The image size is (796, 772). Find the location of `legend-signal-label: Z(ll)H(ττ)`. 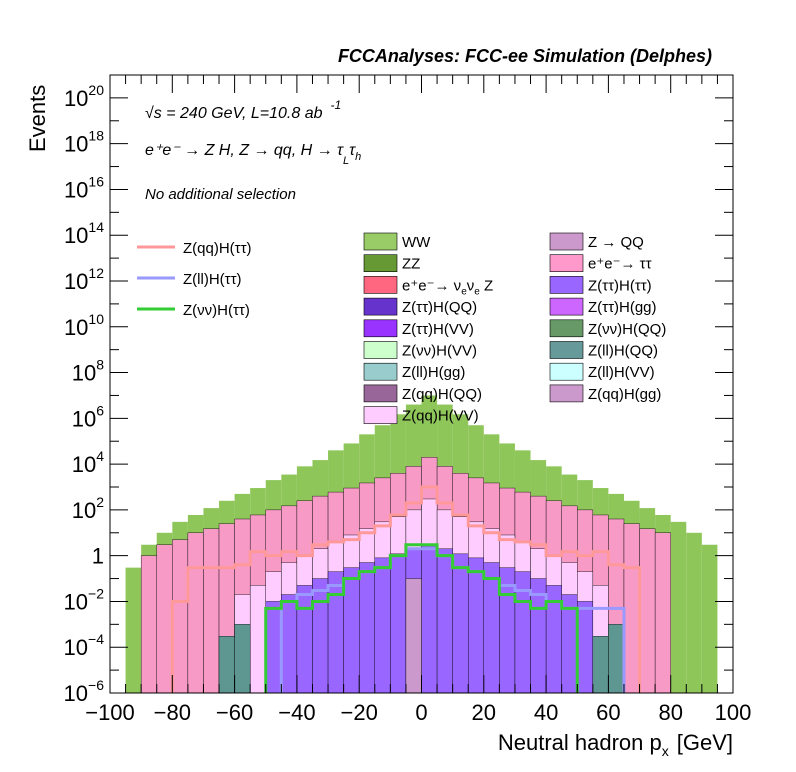

legend-signal-label: Z(ll)H(ττ) is located at coordinates (212, 279).